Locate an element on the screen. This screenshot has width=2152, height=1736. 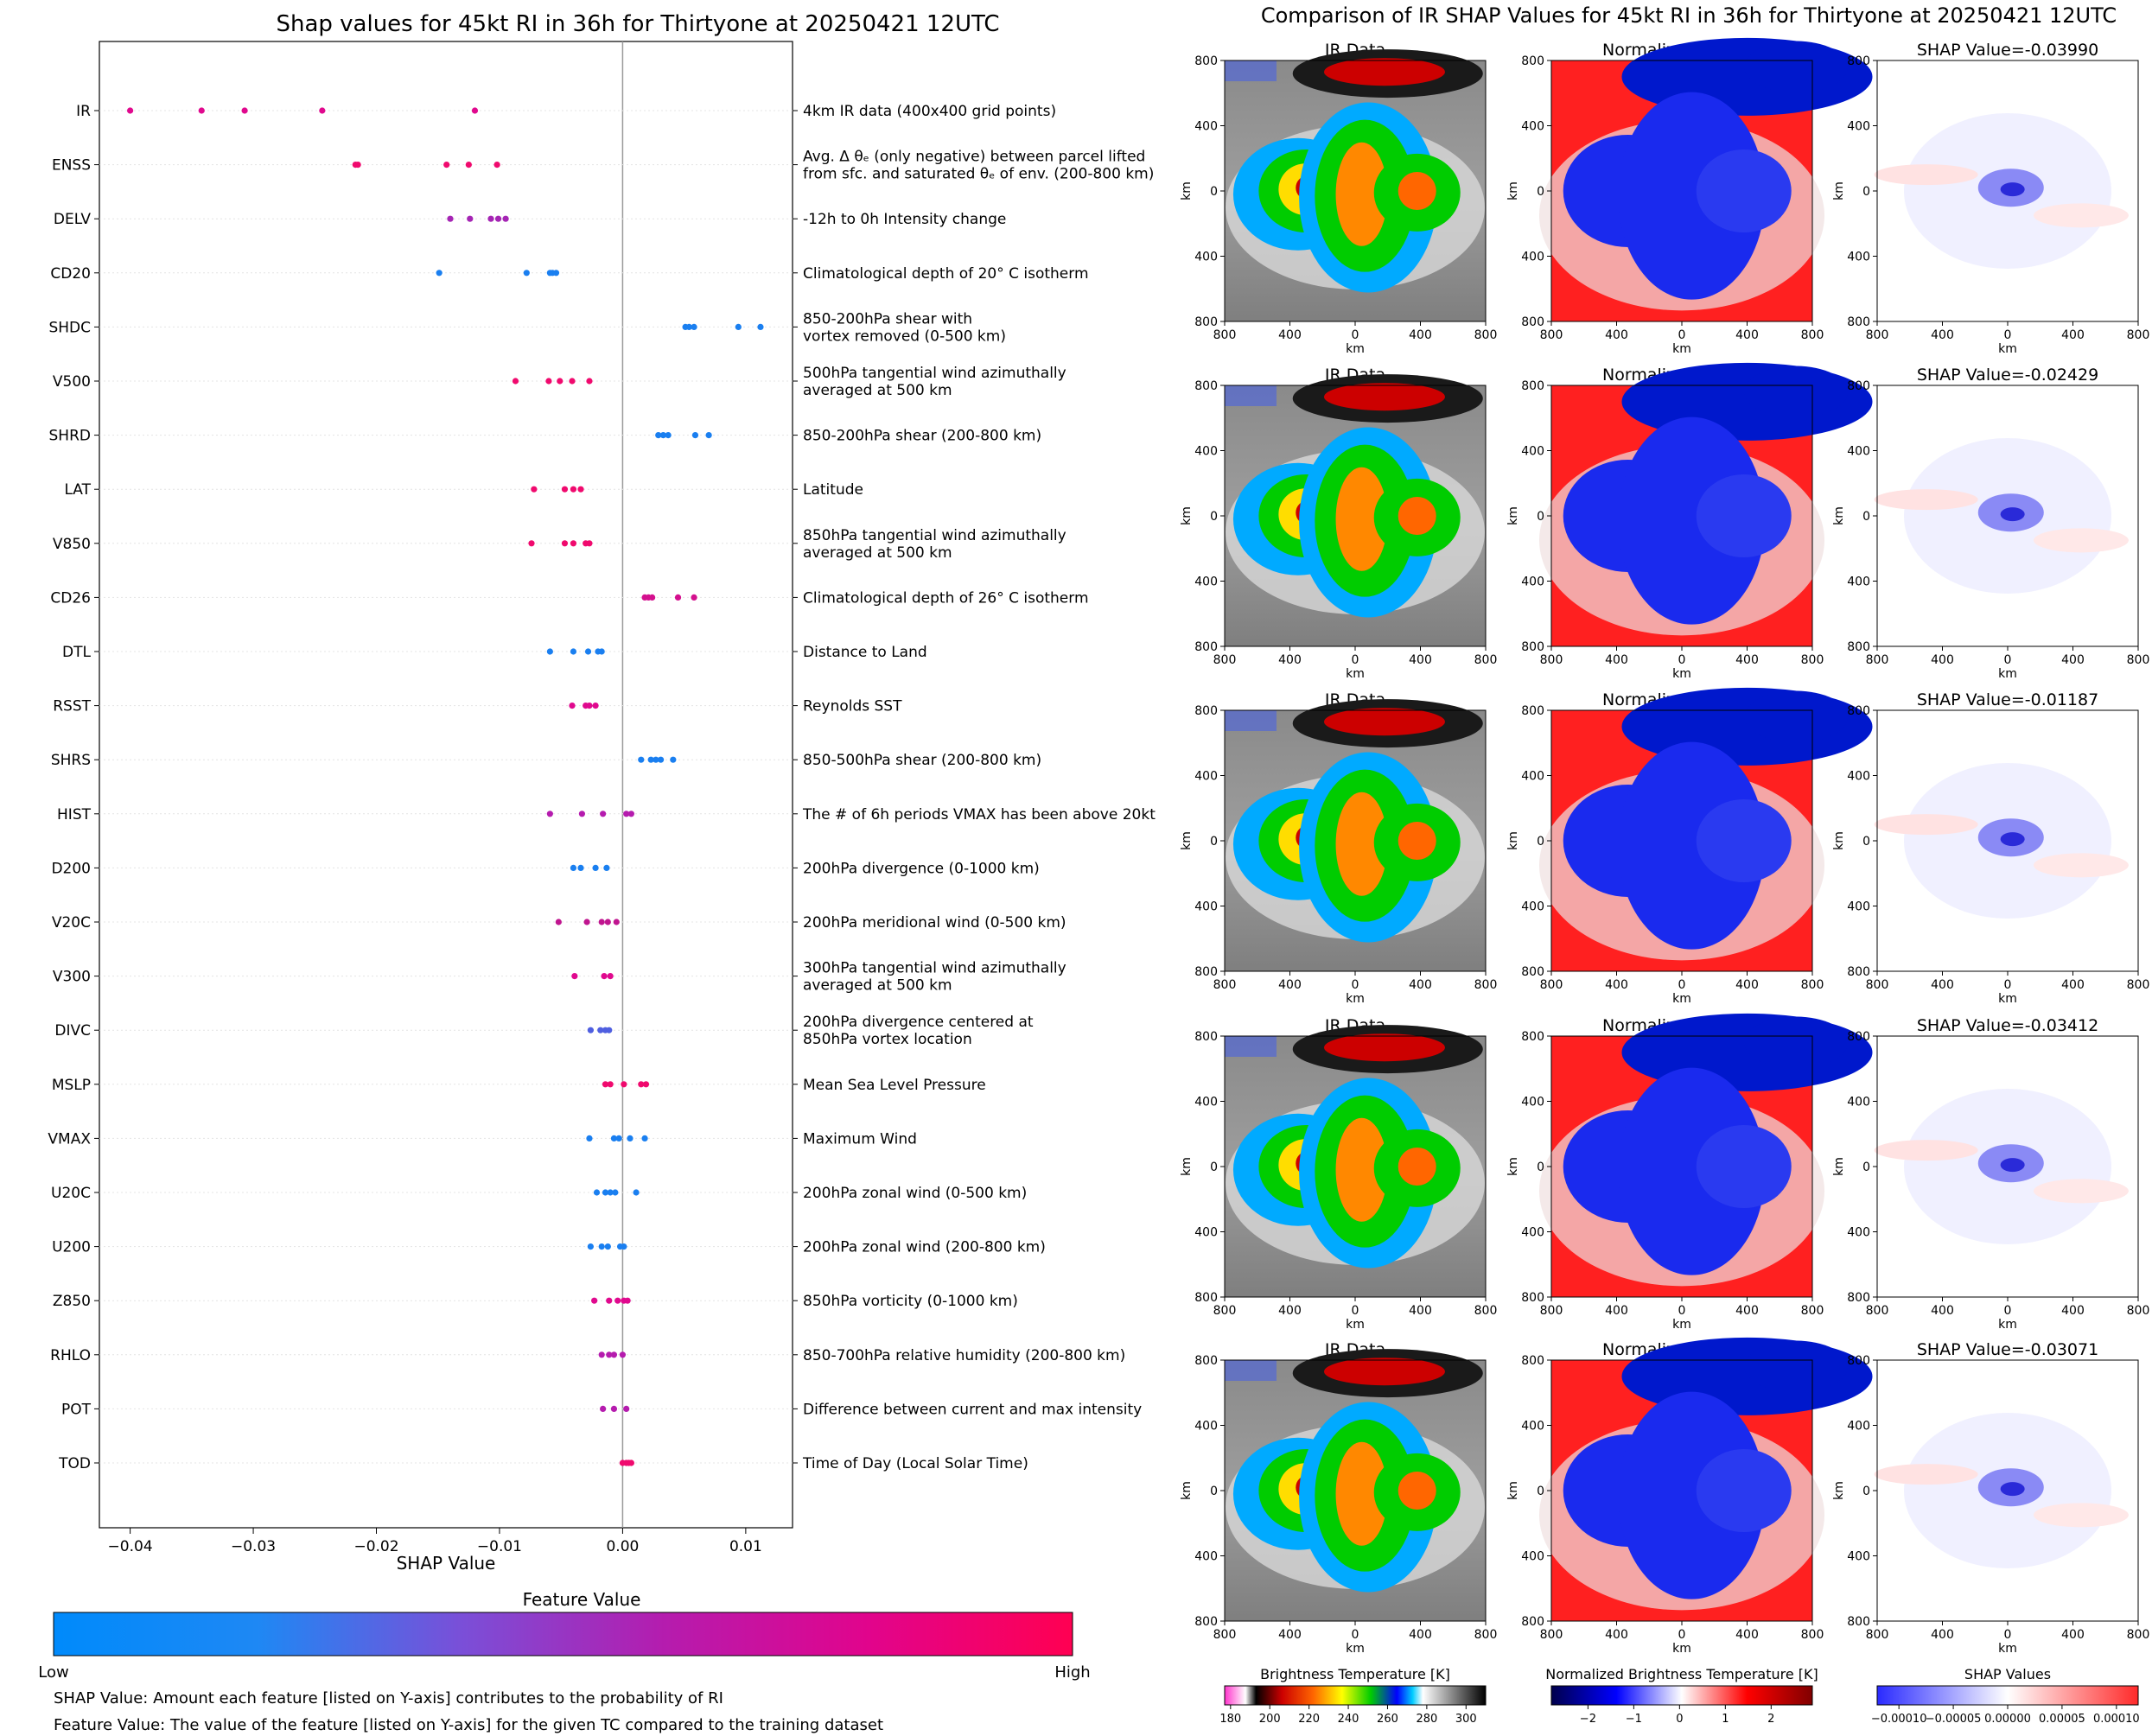
panel-title: SHAP Value=-0.03412 is located at coordinates (2007, 1025).